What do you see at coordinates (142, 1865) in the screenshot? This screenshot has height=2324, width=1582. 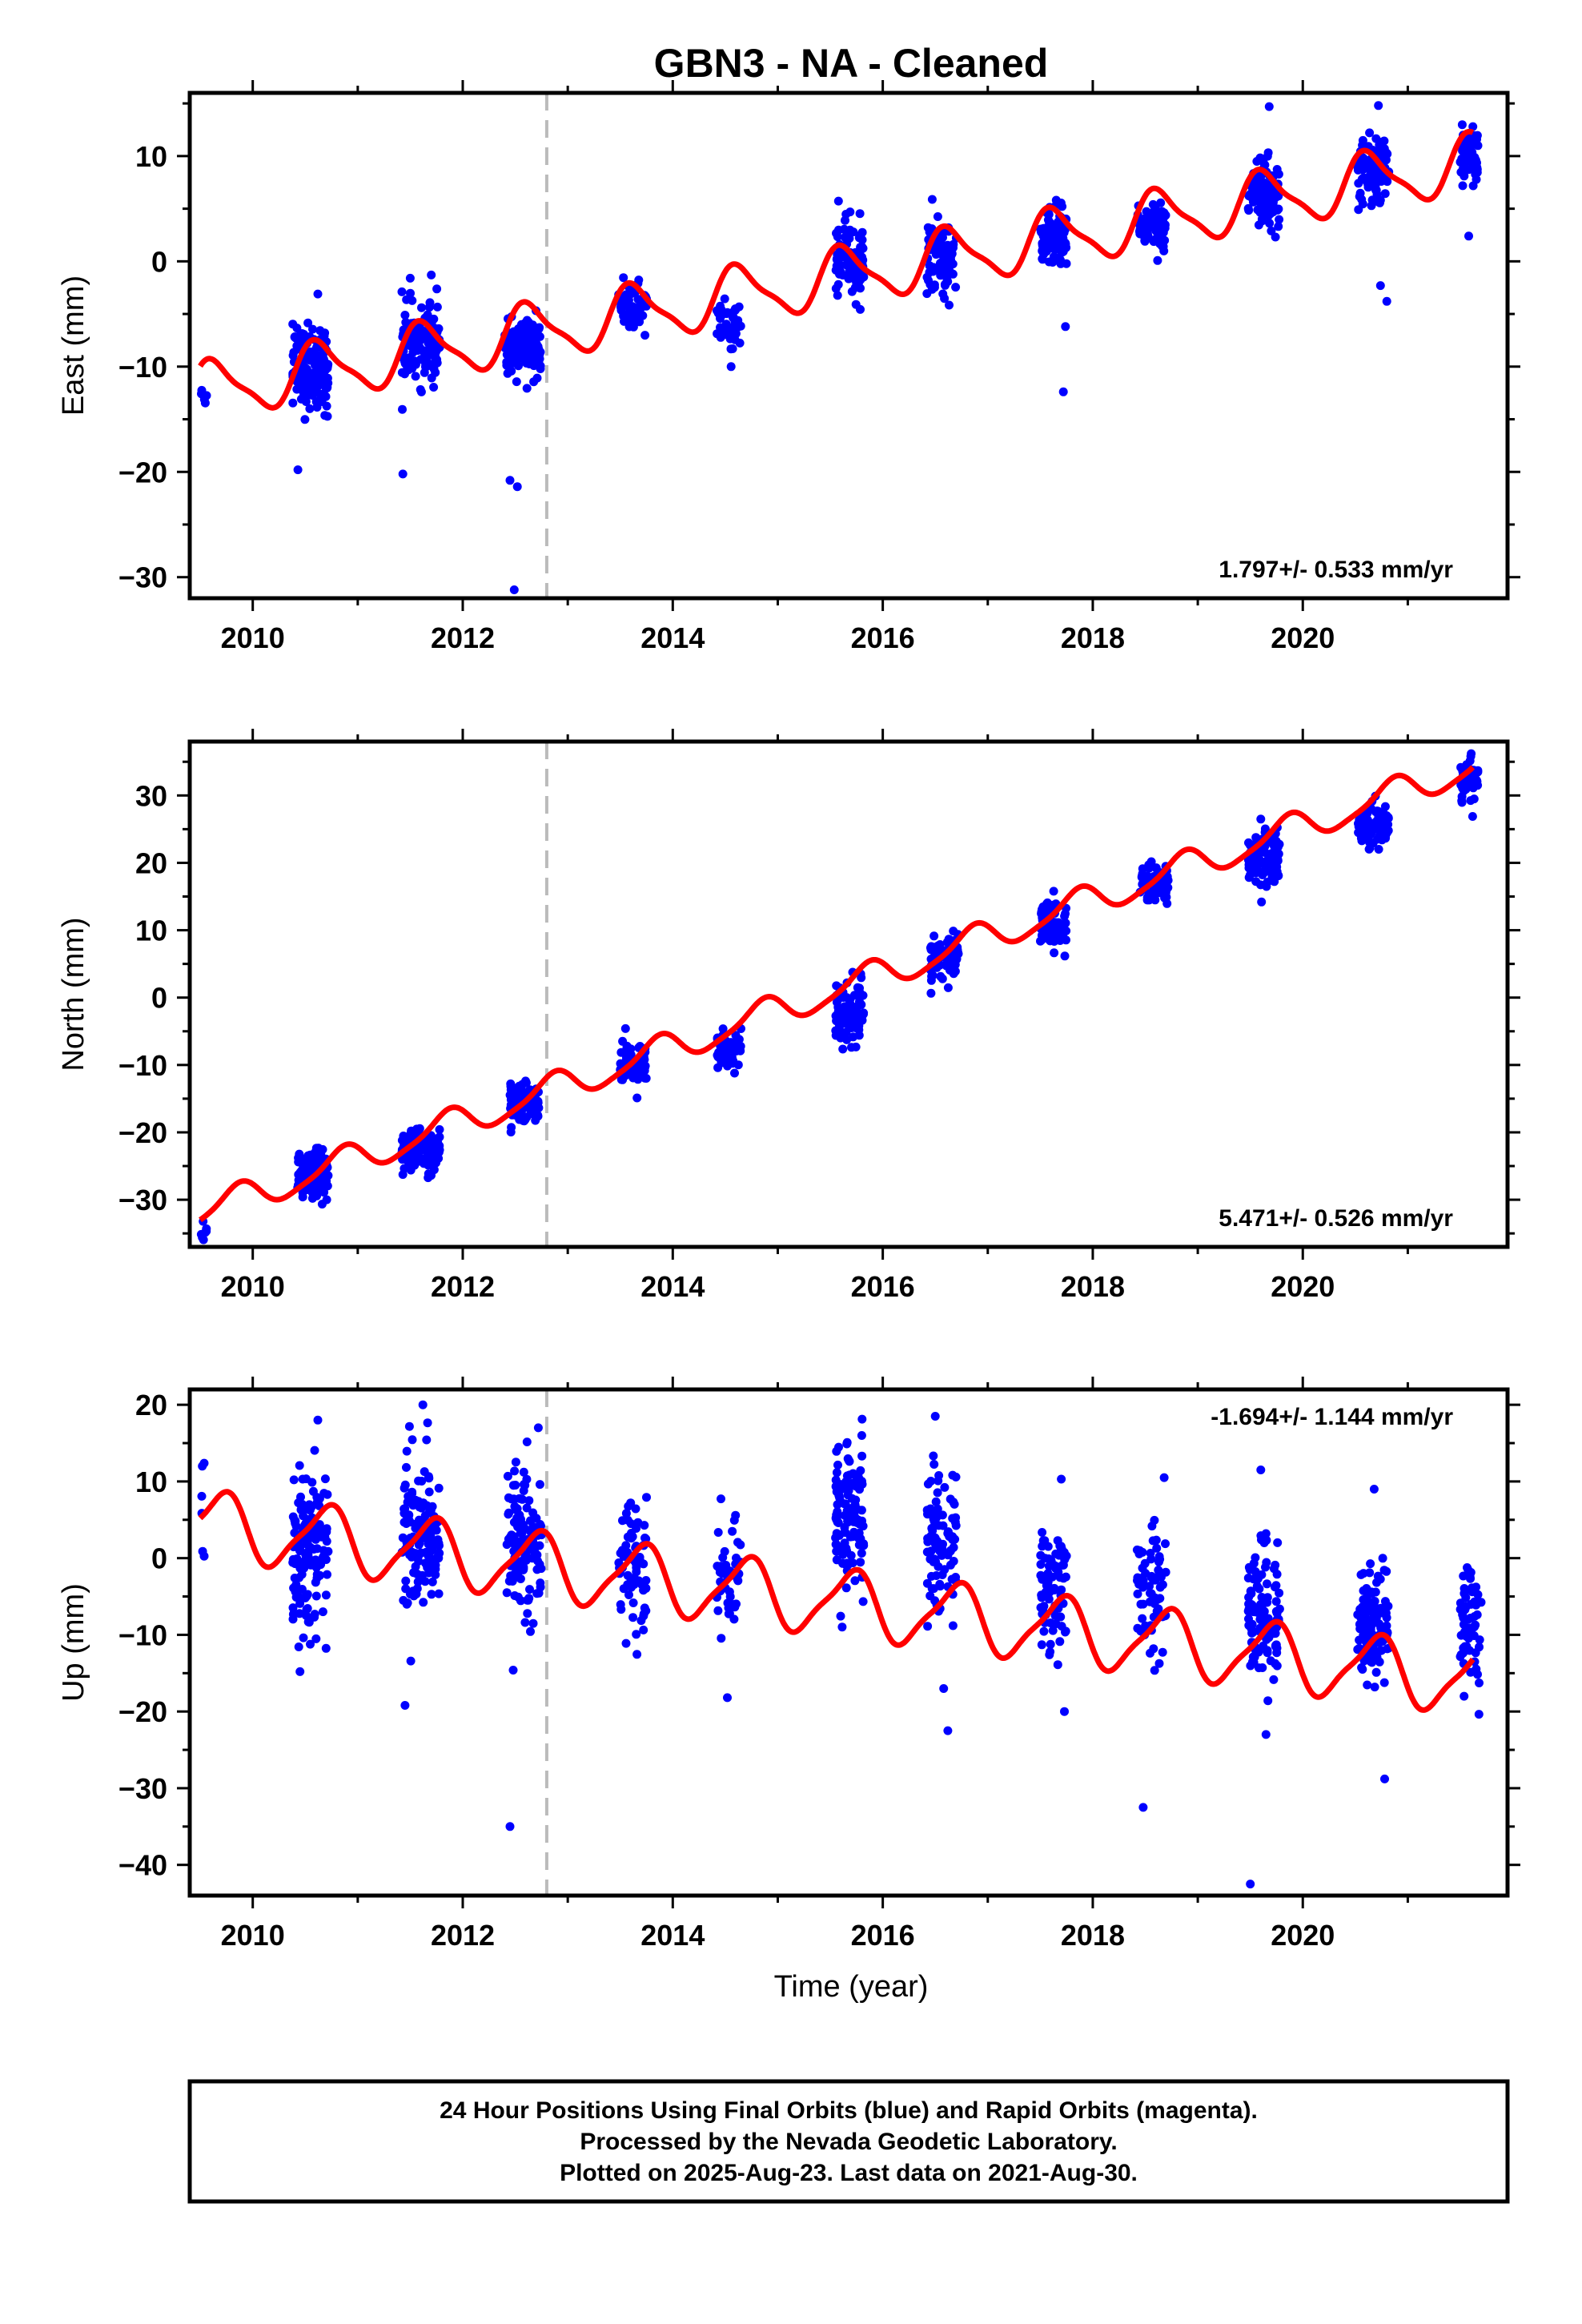 I see `y-tick-label: −40` at bounding box center [142, 1865].